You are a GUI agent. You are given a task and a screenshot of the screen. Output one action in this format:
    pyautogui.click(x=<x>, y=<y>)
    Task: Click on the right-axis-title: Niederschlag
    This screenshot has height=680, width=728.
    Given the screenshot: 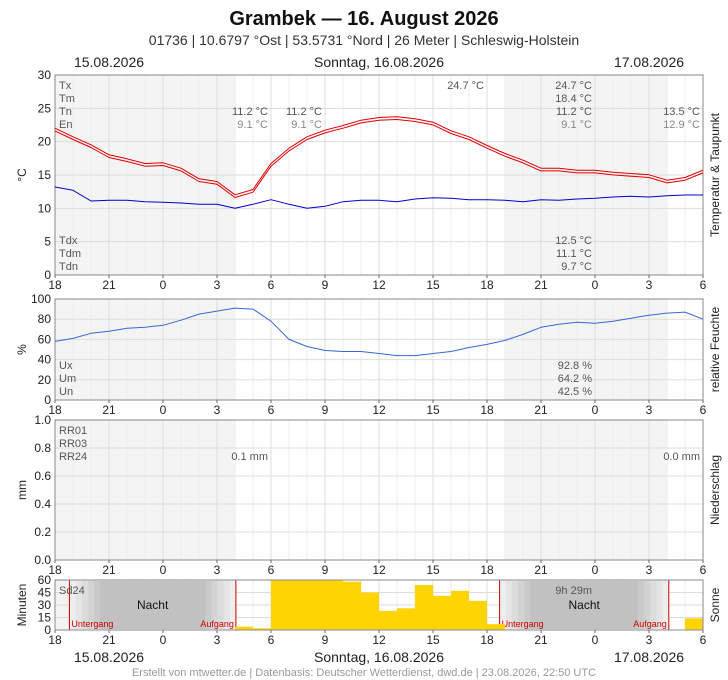 What is the action you would take?
    pyautogui.click(x=715, y=490)
    